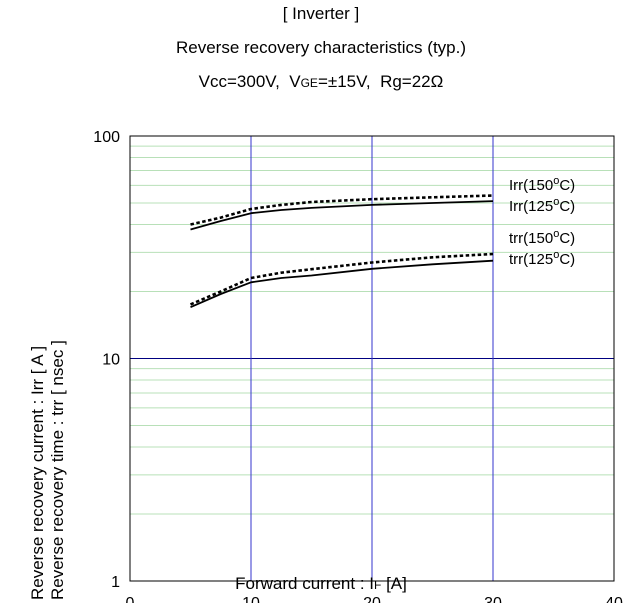  I want to click on legend-label-3: trr(150oC), so click(542, 237).